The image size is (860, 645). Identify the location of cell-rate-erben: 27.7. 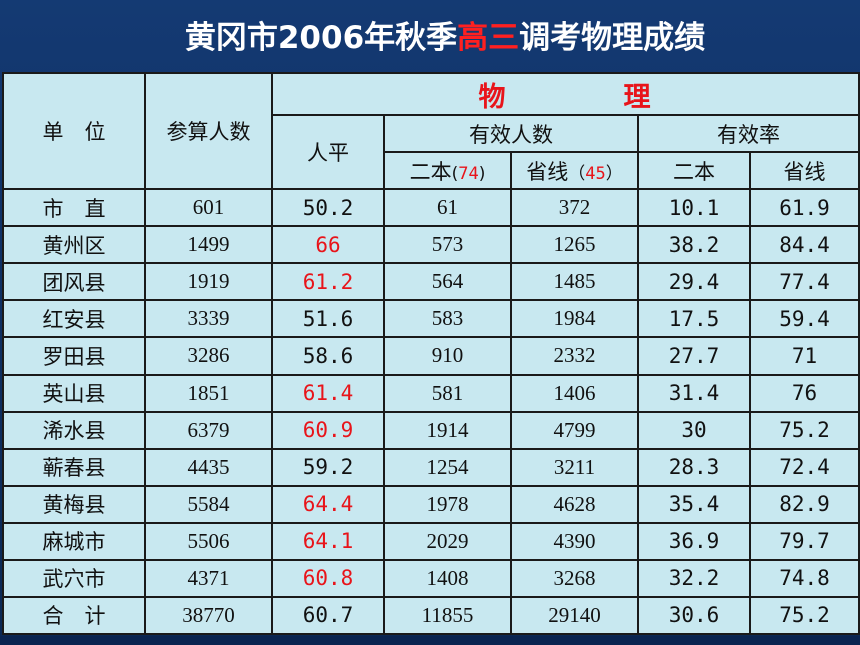
(694, 356).